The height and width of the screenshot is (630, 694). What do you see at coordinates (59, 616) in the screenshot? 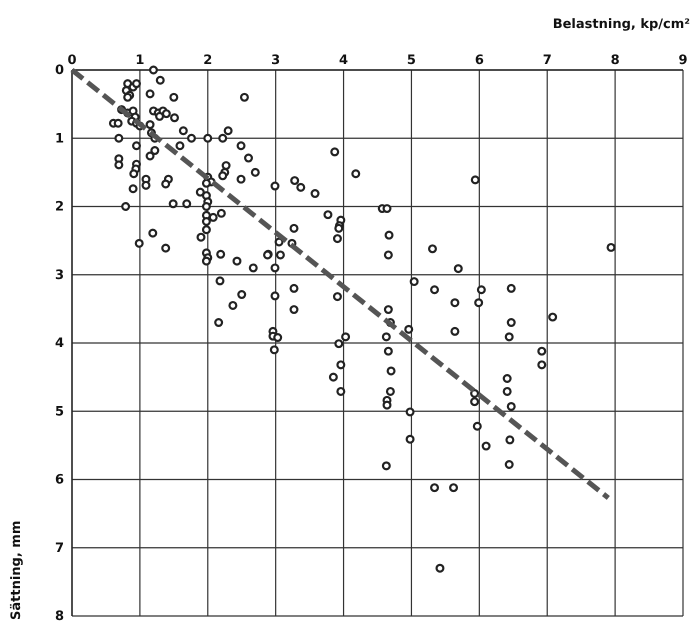
I see `y-tick-label: 8` at bounding box center [59, 616].